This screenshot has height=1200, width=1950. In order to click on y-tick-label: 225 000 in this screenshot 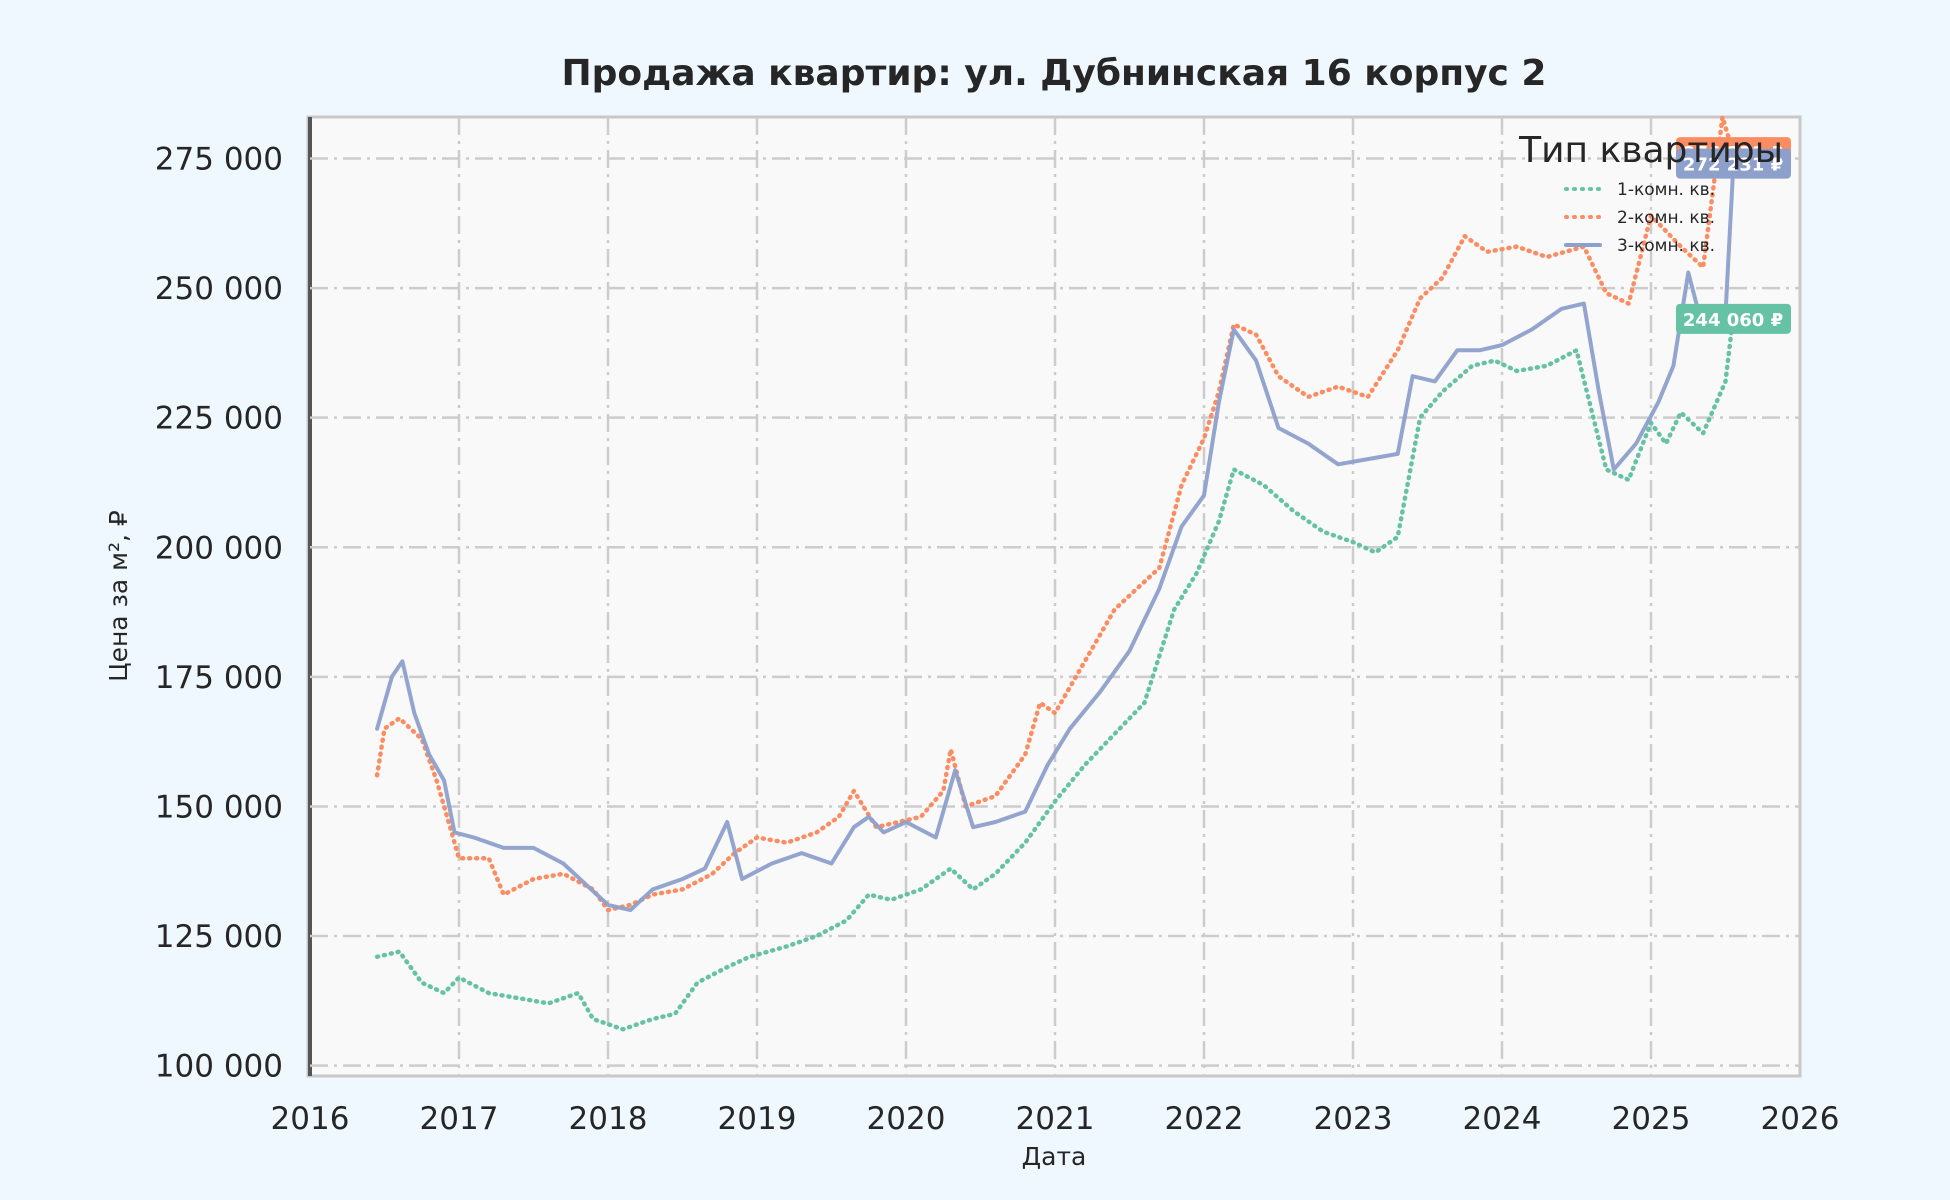, I will do `click(219, 419)`.